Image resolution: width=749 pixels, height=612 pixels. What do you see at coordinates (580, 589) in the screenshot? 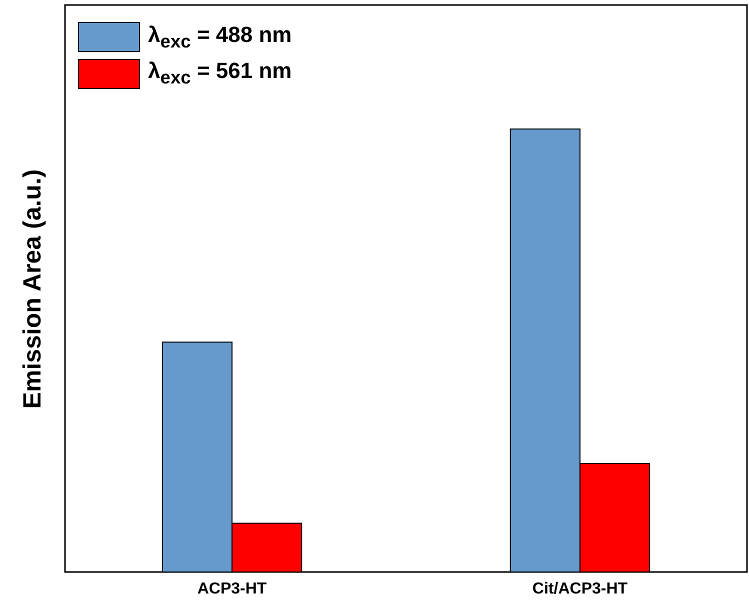
I see `x-tick-label: Cit/ACP3-HT` at bounding box center [580, 589].